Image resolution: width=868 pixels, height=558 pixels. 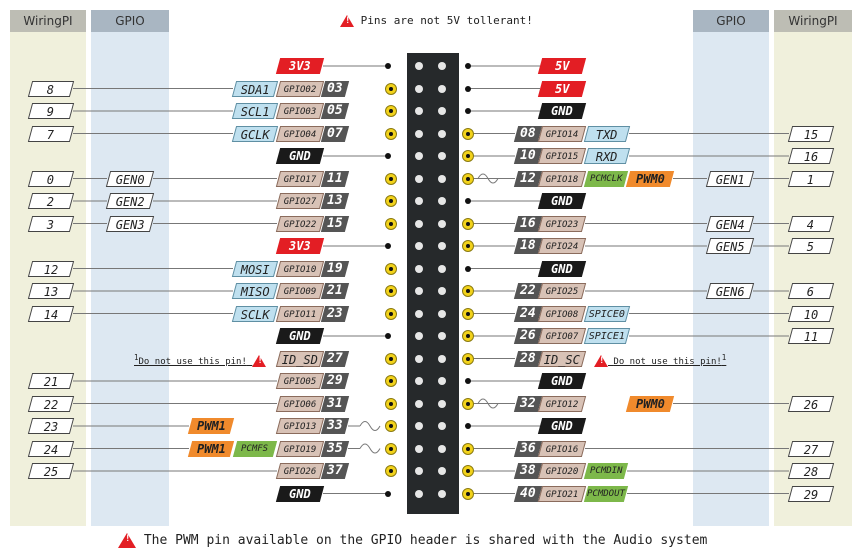 I want to click on gpio-name-text: GPIO19, so click(x=299, y=449).